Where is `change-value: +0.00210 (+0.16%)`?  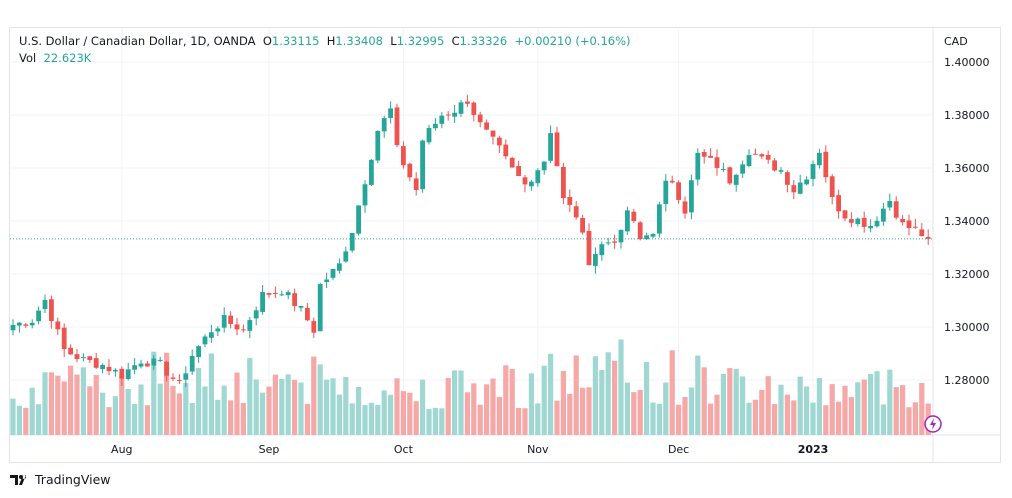 change-value: +0.00210 (+0.16%) is located at coordinates (572, 41).